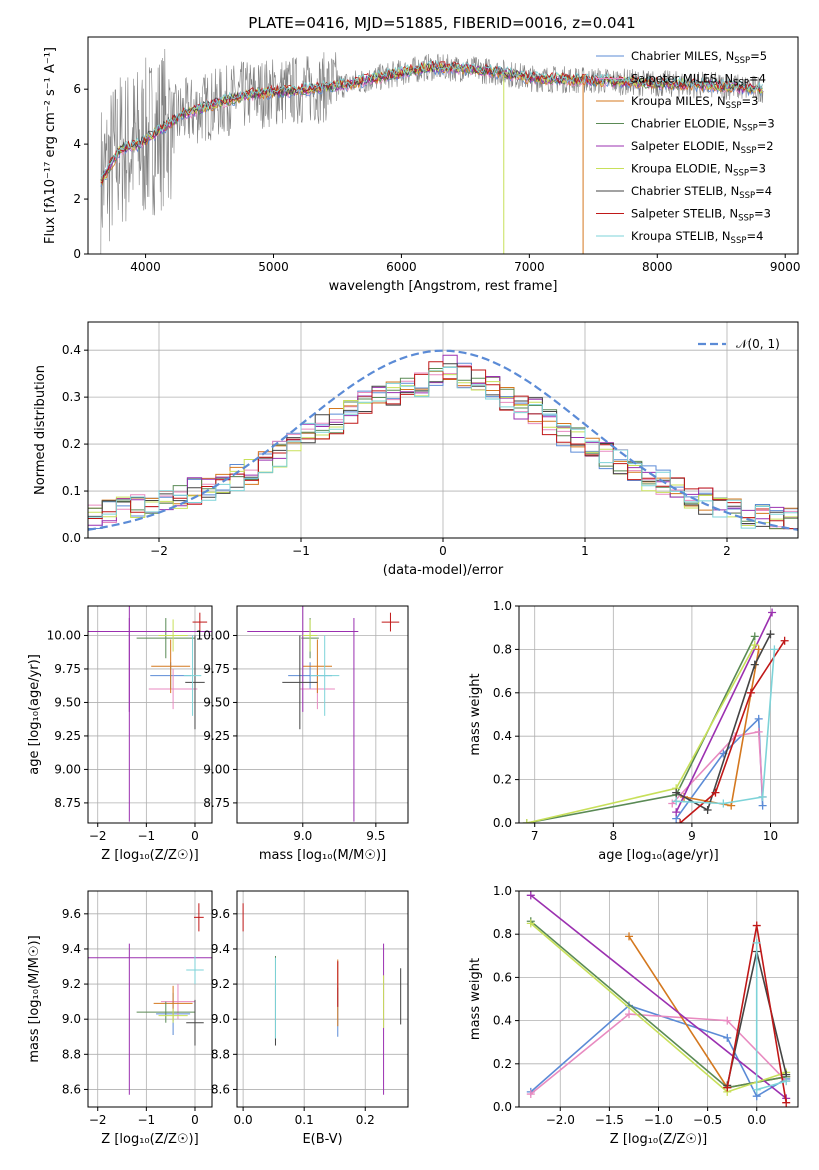 Image resolution: width=819 pixels, height=1170 pixels. What do you see at coordinates (443, 286) in the screenshot?
I see `x-axis-label: wavelength [Angstrom, rest frame]` at bounding box center [443, 286].